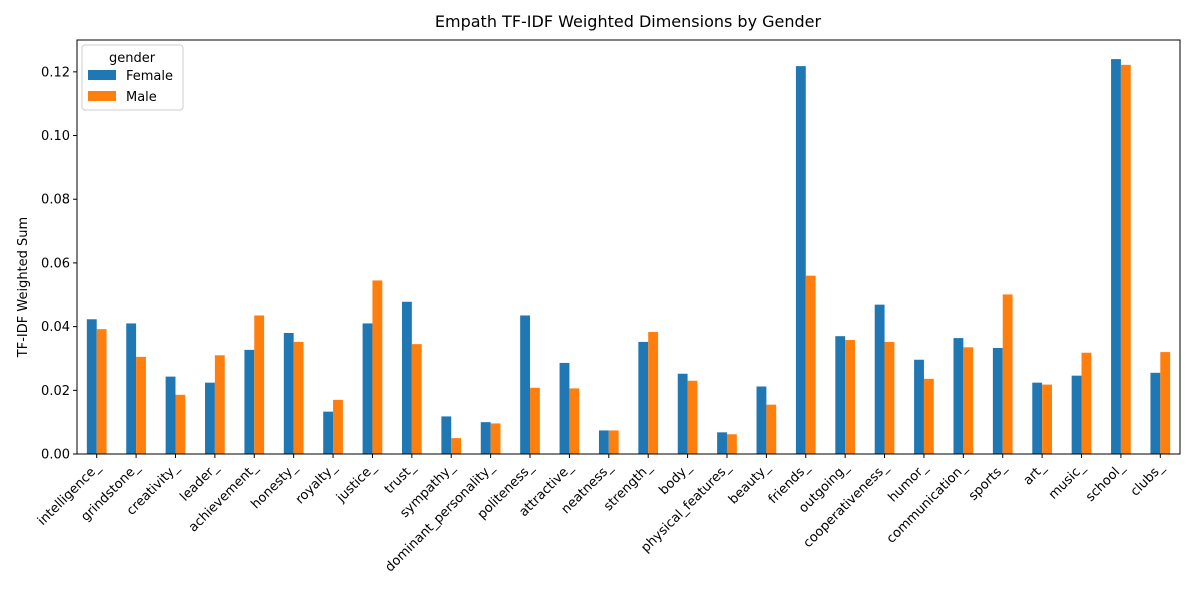 The image size is (1200, 600). Describe the element at coordinates (259, 384) in the screenshot. I see `bar-male-achievement` at that location.